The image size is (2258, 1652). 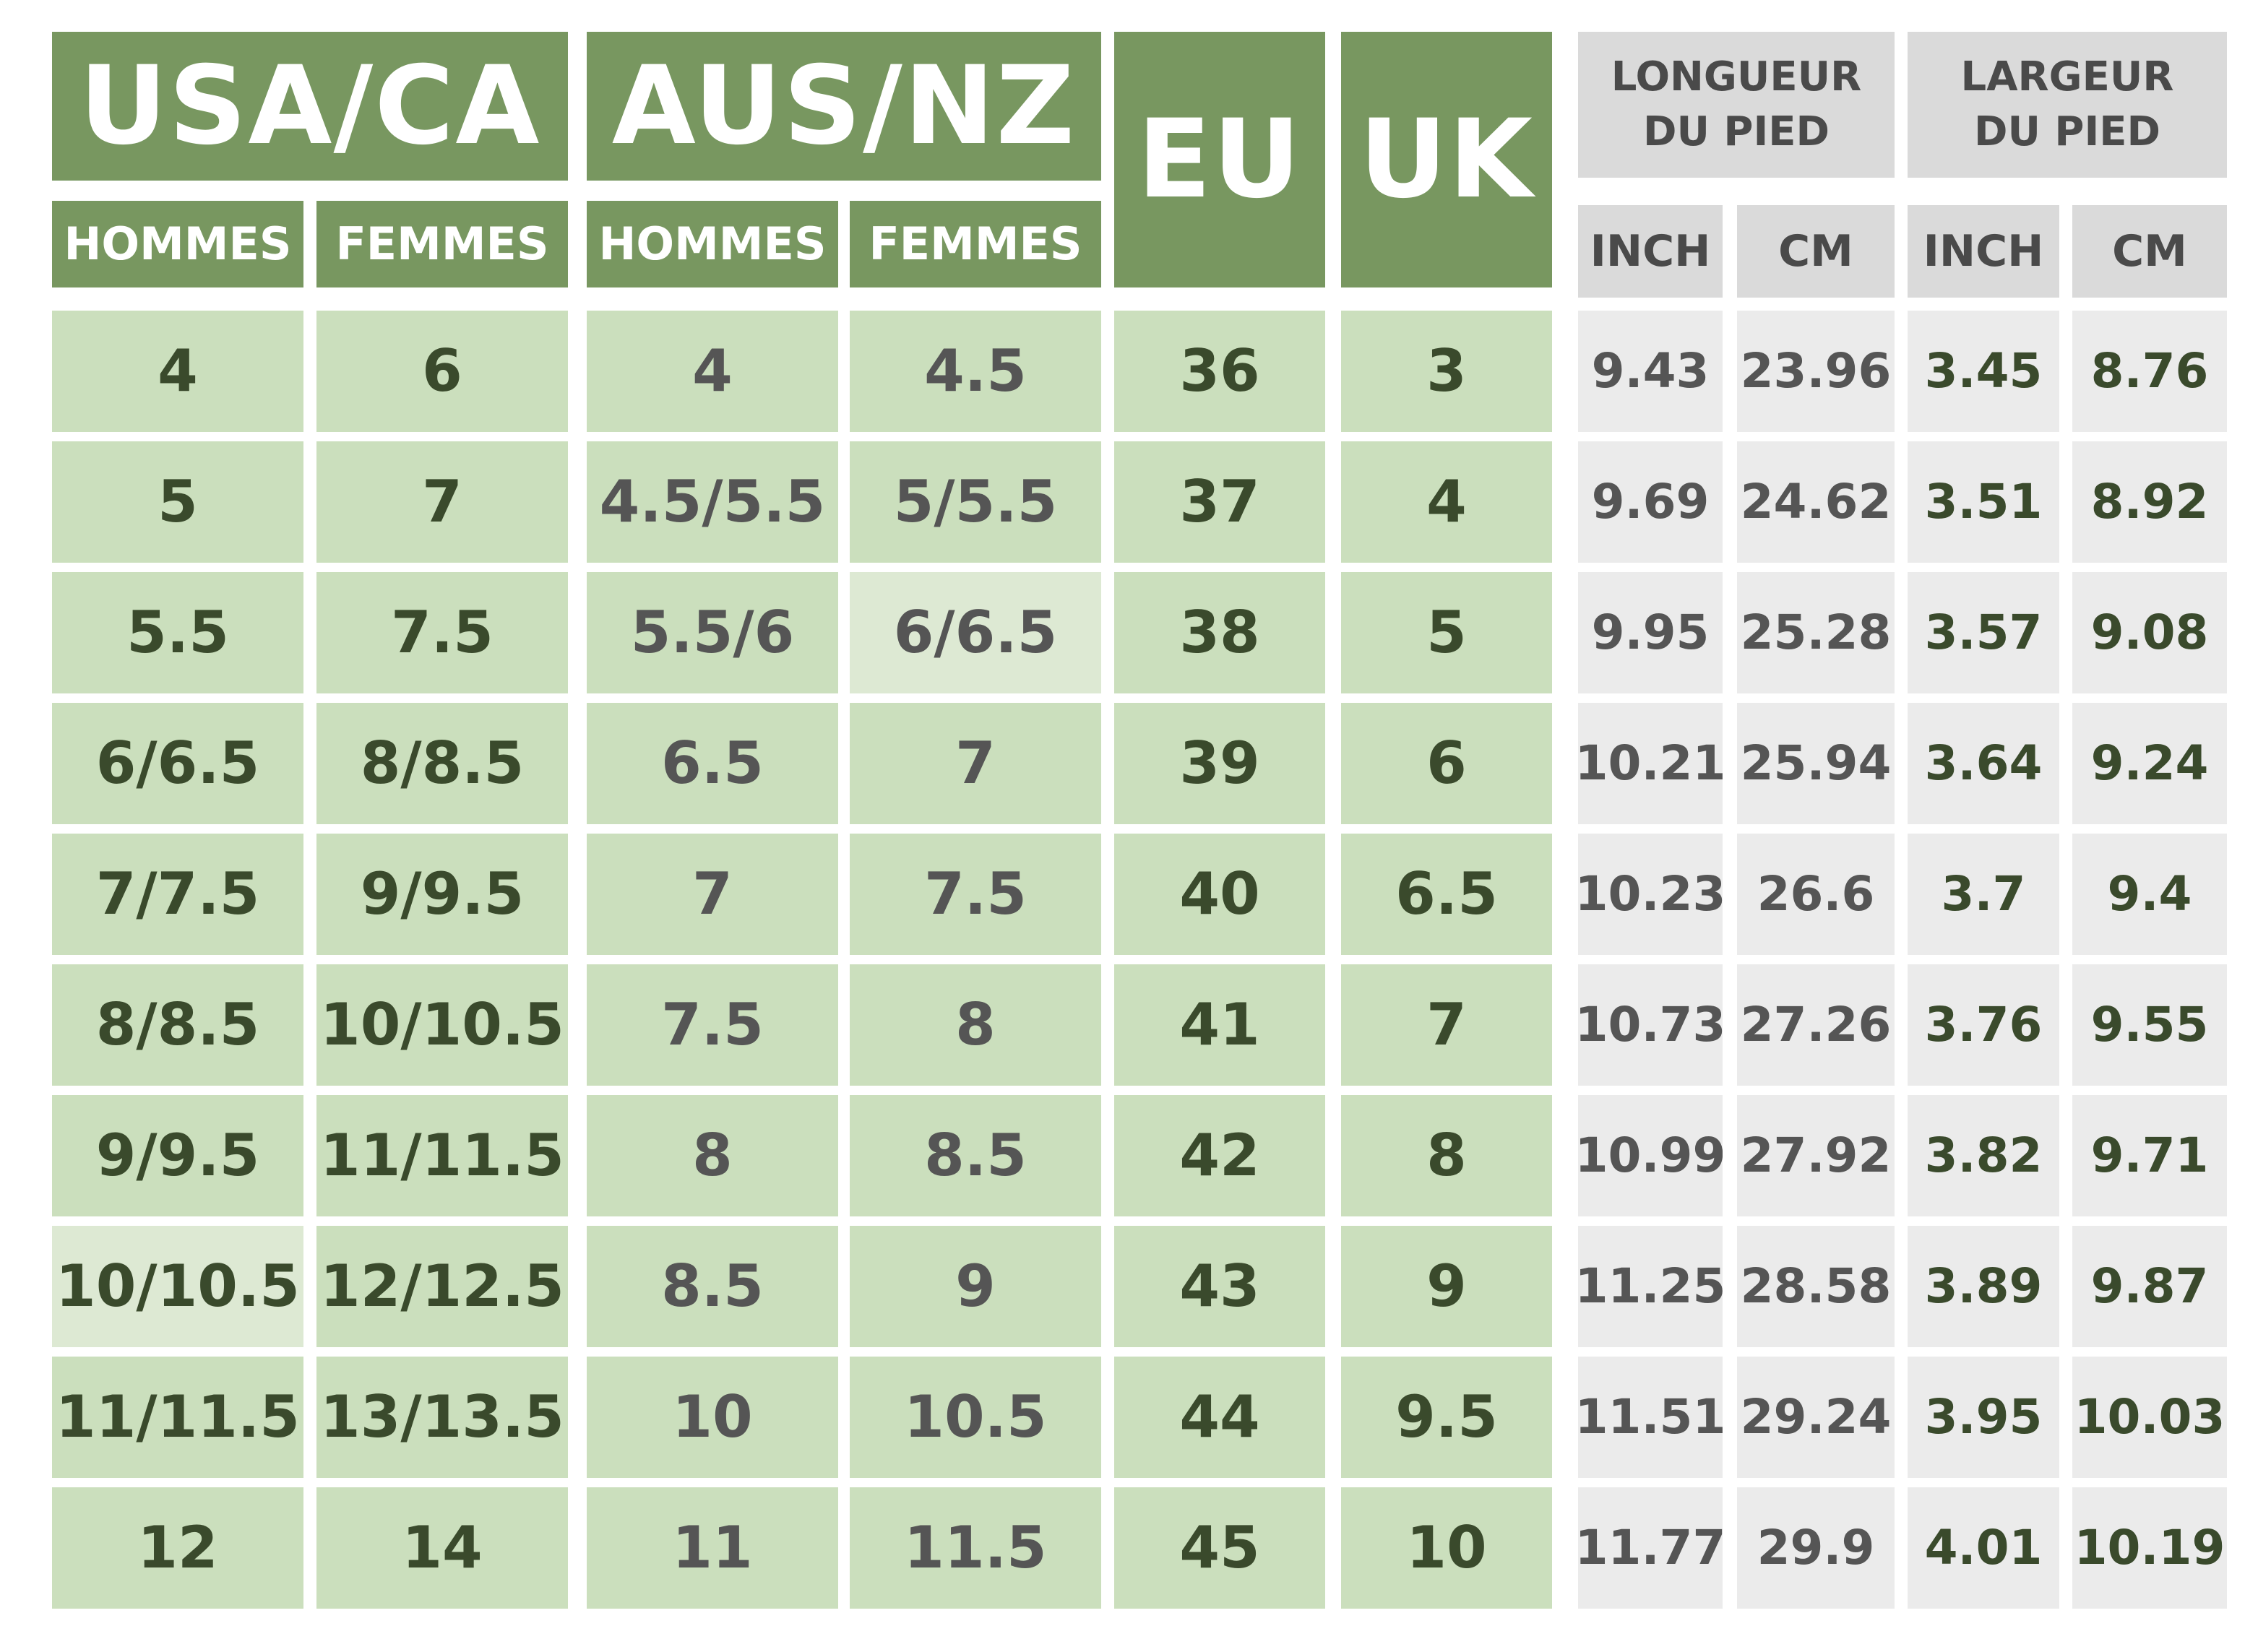 I want to click on cell-length-cm: 28.58, so click(x=1816, y=1286).